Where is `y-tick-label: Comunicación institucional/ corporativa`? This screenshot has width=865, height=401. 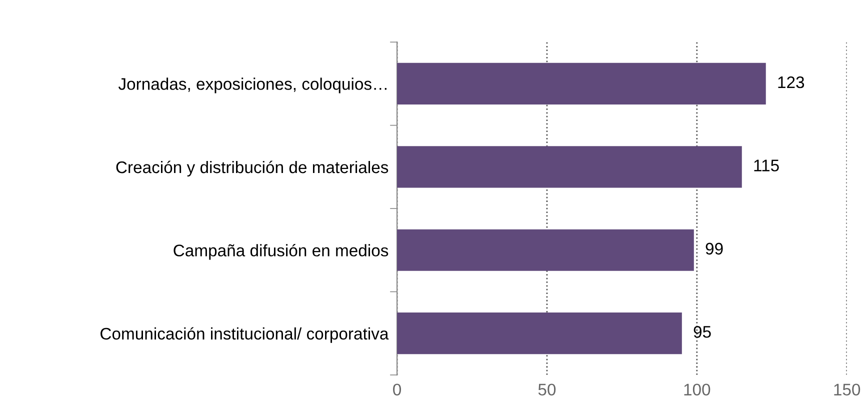 y-tick-label: Comunicación institucional/ corporativa is located at coordinates (244, 335).